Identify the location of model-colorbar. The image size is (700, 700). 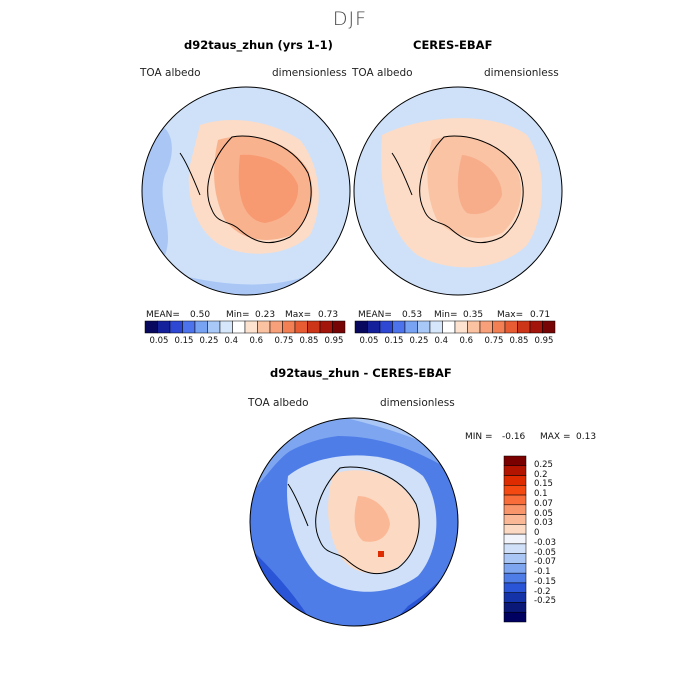
(245, 327).